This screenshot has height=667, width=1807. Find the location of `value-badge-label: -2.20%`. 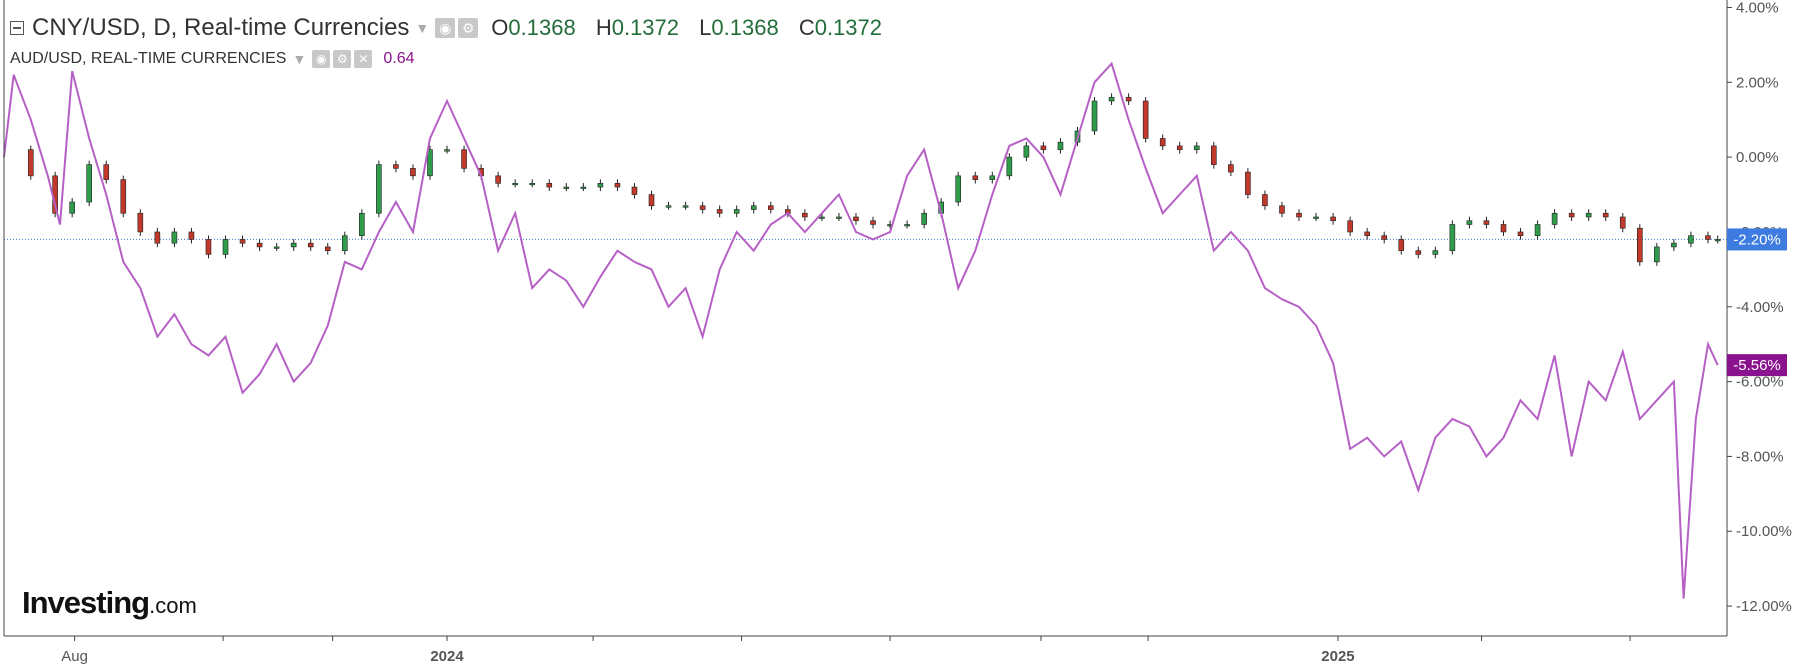

value-badge-label: -2.20% is located at coordinates (1757, 239).